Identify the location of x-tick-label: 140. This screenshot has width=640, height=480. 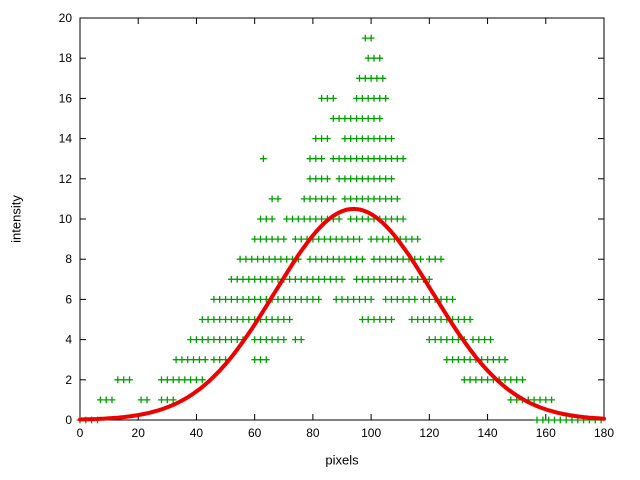
(488, 433).